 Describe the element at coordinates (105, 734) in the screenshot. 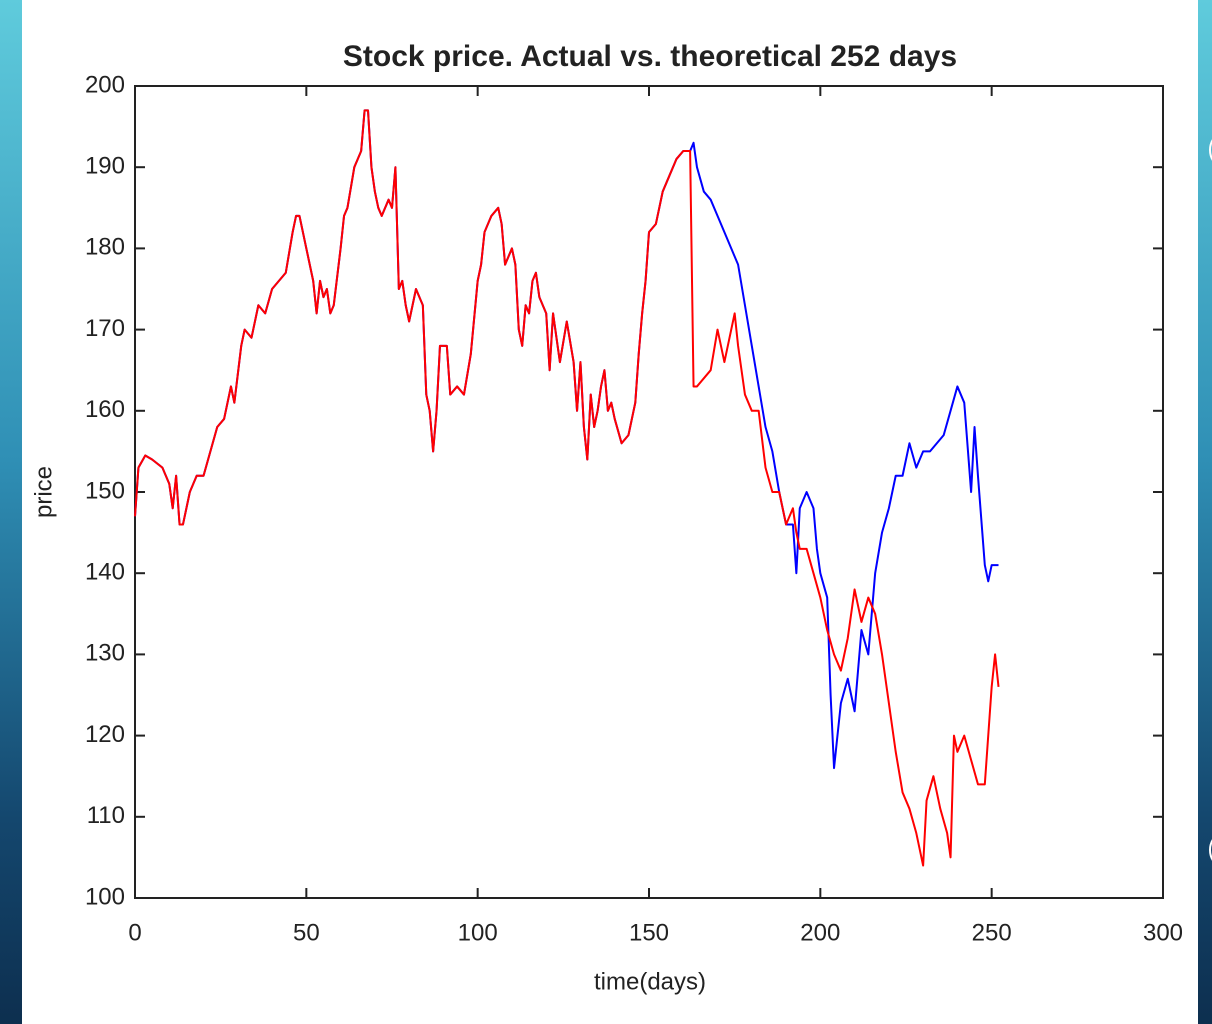

I see `y-tick-label: 120` at that location.